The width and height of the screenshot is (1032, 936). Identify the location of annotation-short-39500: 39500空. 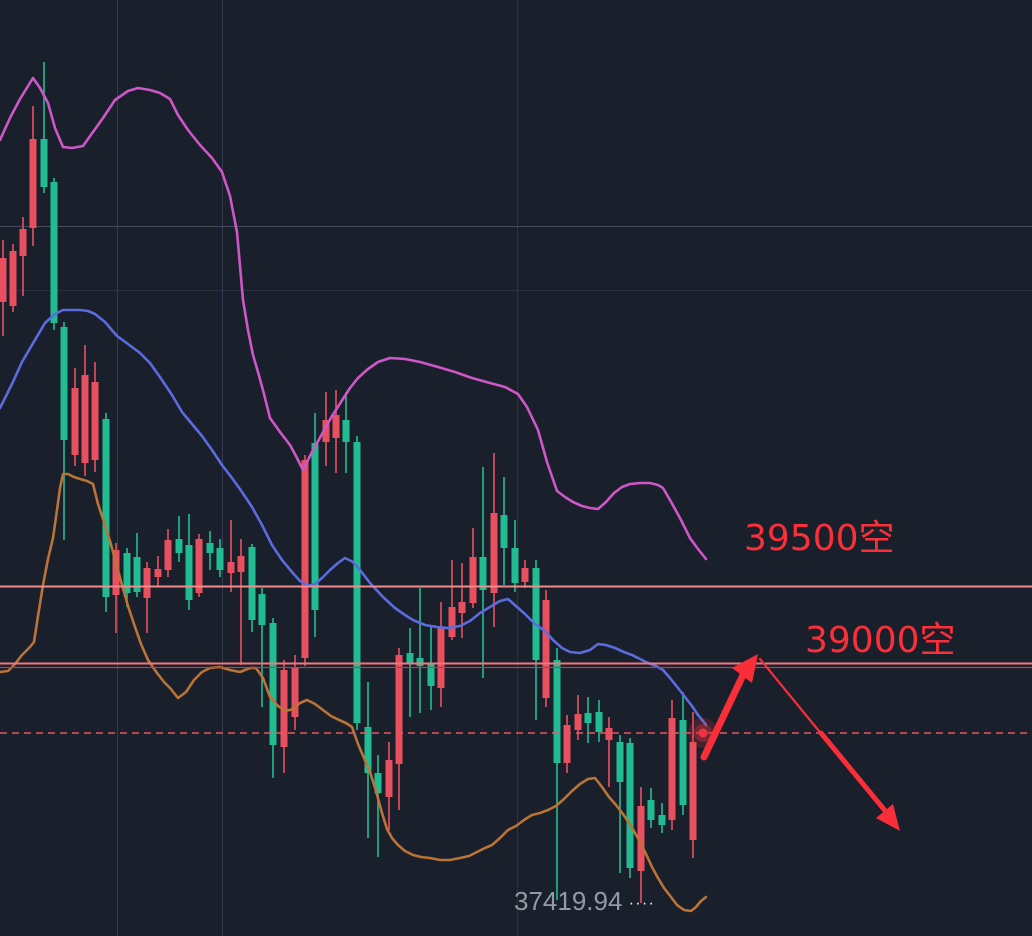
(819, 538).